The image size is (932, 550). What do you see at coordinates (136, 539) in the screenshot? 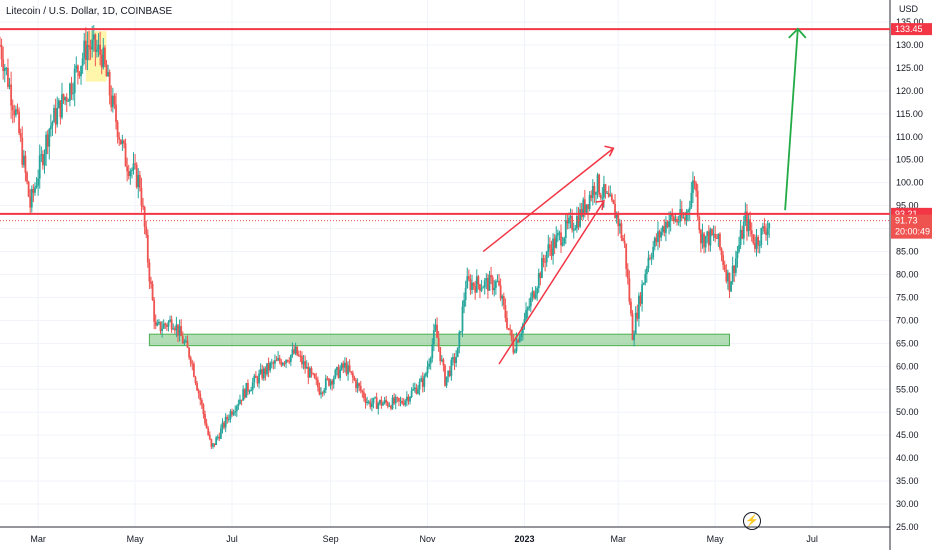
I see `x-tick-label: May` at bounding box center [136, 539].